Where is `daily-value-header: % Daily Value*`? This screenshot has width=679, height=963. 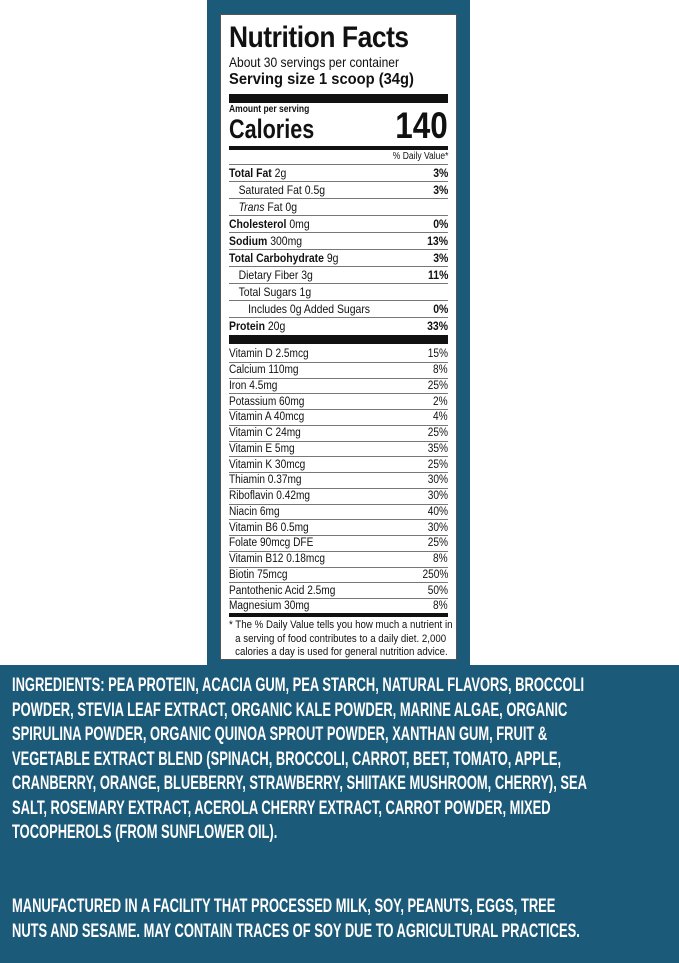
daily-value-header: % Daily Value* is located at coordinates (420, 156).